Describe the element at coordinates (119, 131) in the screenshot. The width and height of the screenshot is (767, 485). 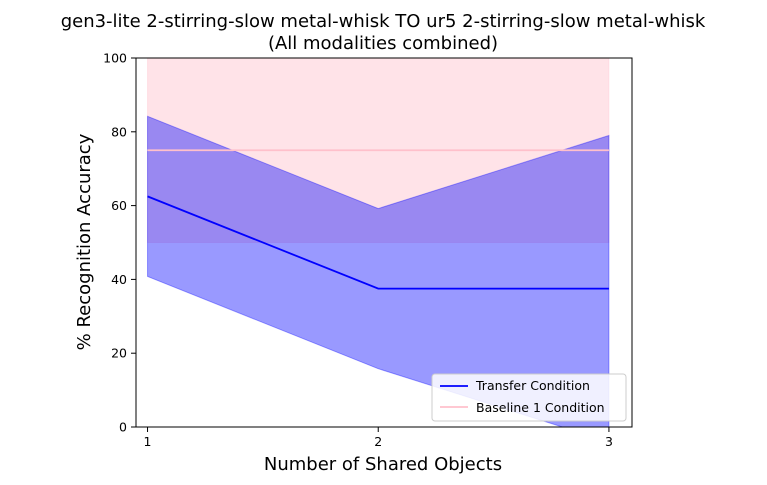
I see `y-tick-label: 80` at that location.